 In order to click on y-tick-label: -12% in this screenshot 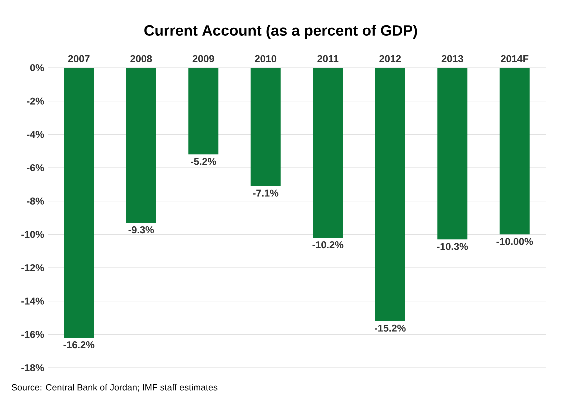, I will do `click(33, 268)`.